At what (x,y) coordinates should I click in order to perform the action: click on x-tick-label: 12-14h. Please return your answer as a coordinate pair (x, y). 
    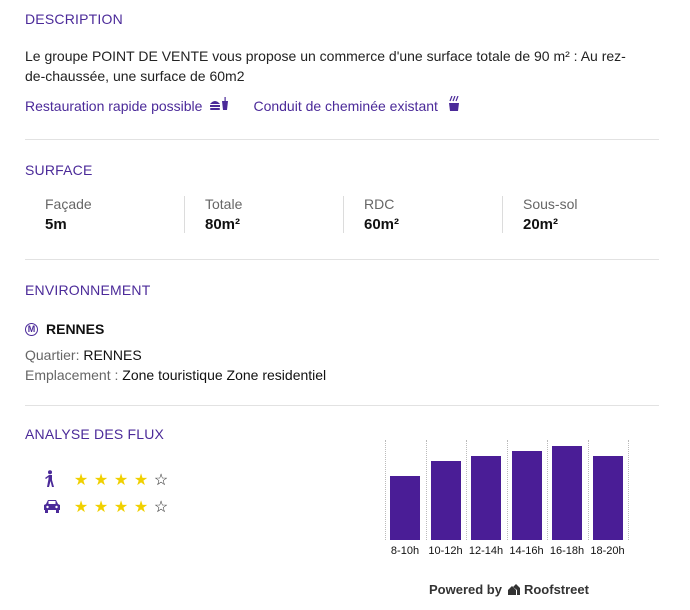
    Looking at the image, I should click on (486, 551).